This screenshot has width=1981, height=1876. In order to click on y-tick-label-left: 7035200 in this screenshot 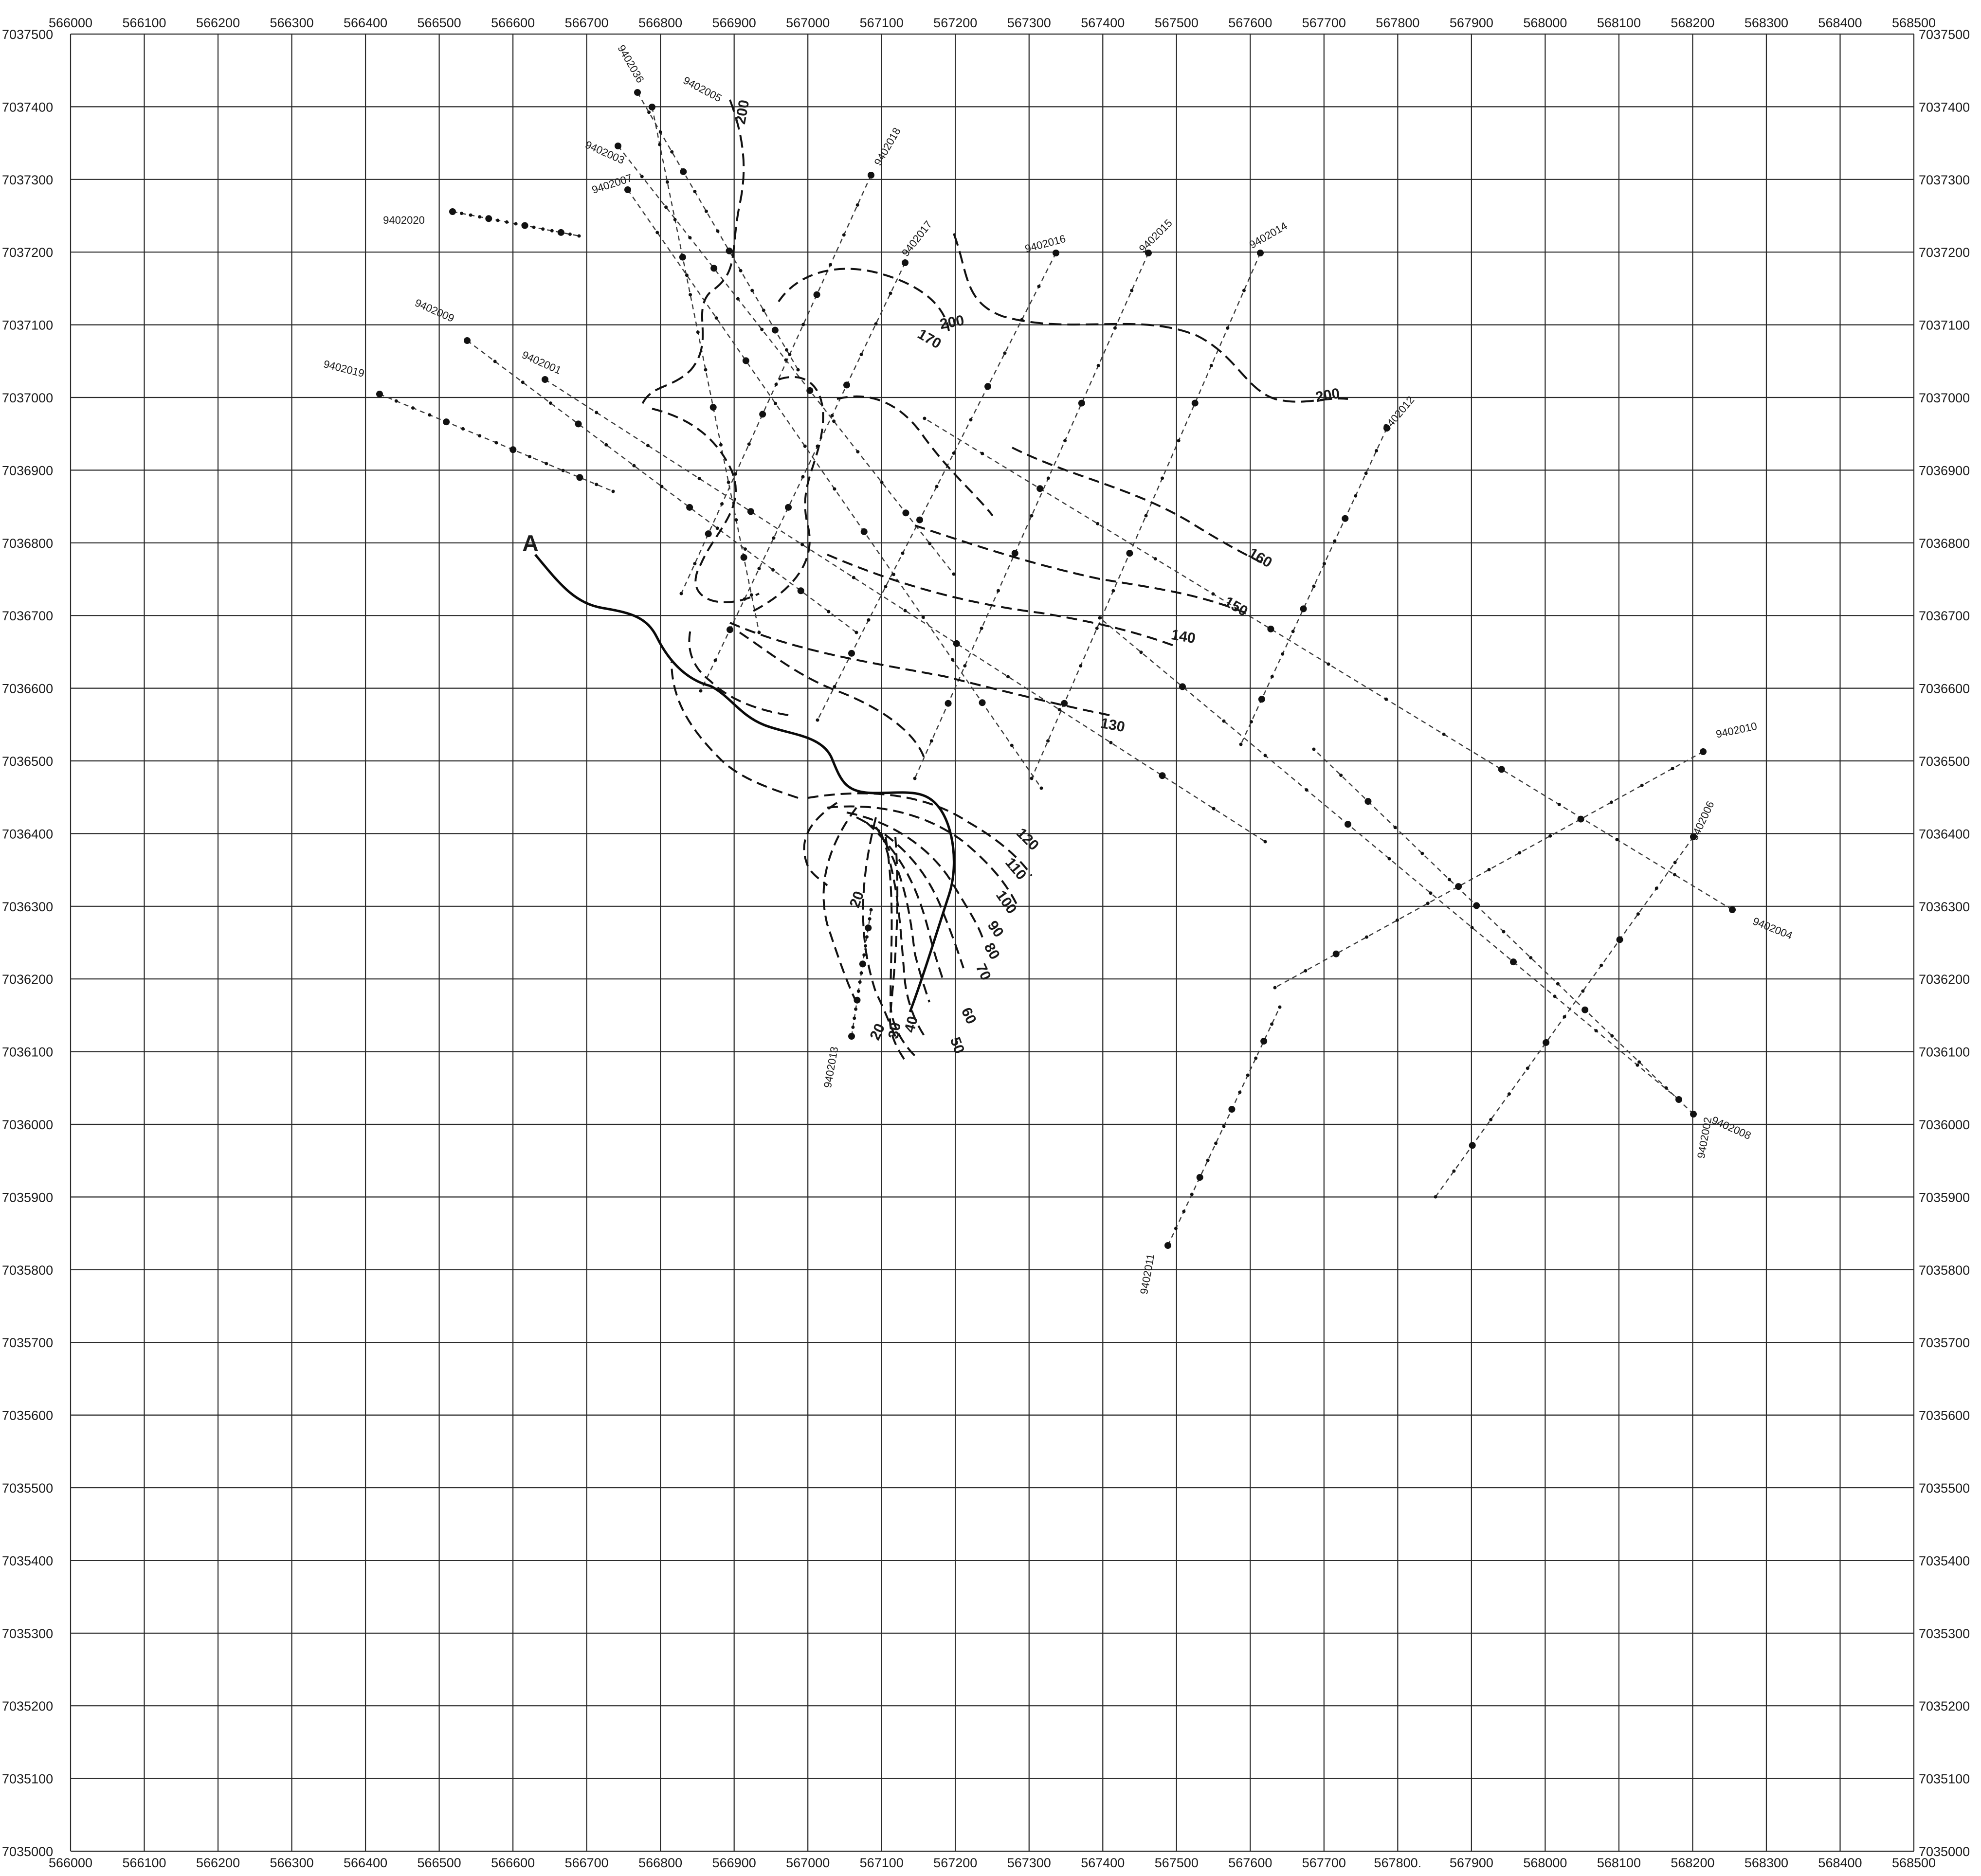, I will do `click(27, 1706)`.